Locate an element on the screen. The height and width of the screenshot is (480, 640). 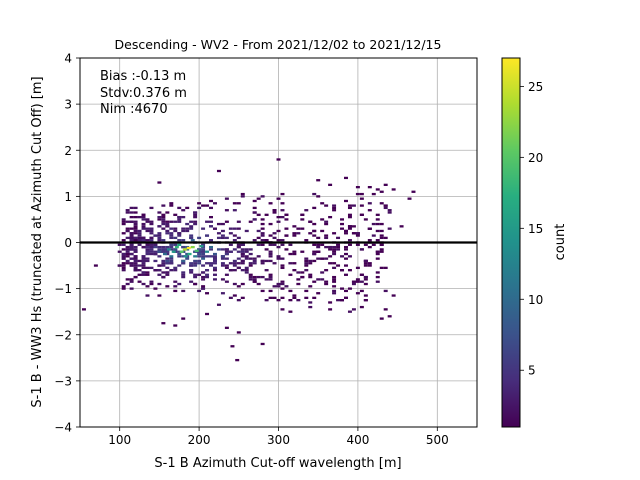
y-tick-label-7: 3 is located at coordinates (68, 105).